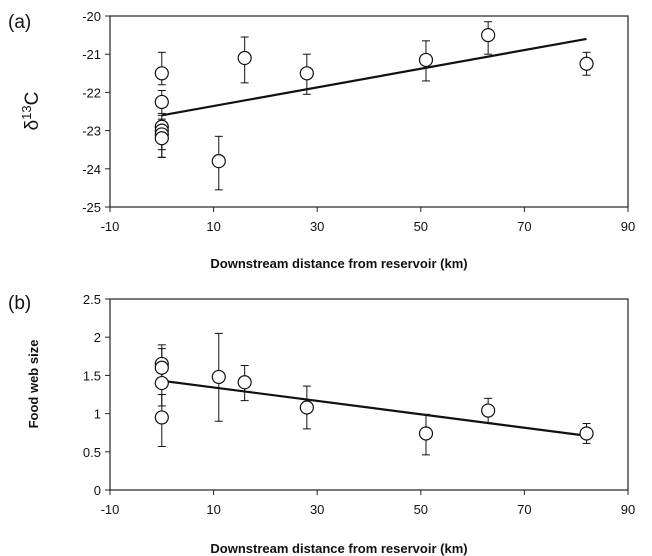 This screenshot has width=652, height=556. I want to click on y-tick-label: 1, so click(97, 414).